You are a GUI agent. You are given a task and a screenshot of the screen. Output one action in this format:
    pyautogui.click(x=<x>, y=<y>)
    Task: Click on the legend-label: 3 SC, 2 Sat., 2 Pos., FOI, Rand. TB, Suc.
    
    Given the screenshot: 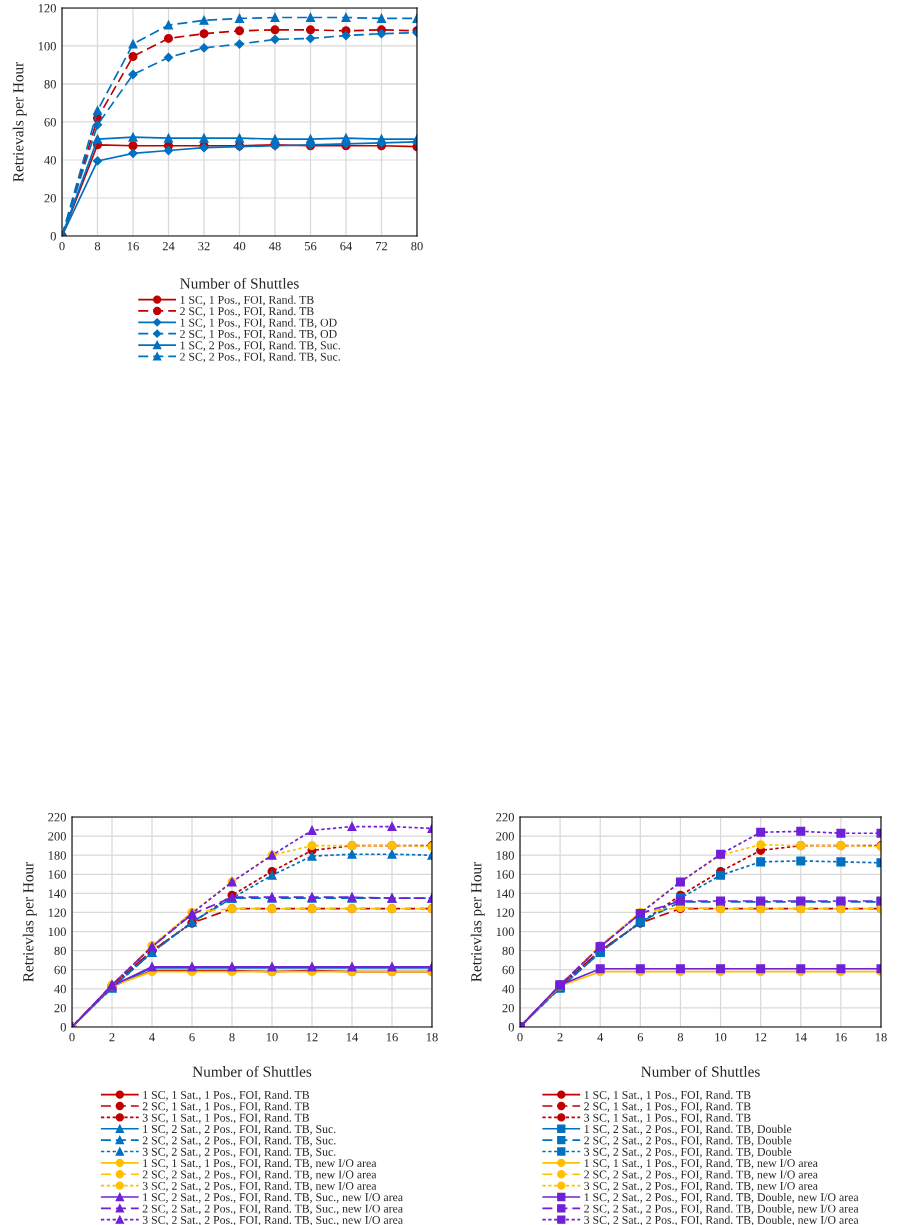 What is the action you would take?
    pyautogui.click(x=239, y=1152)
    